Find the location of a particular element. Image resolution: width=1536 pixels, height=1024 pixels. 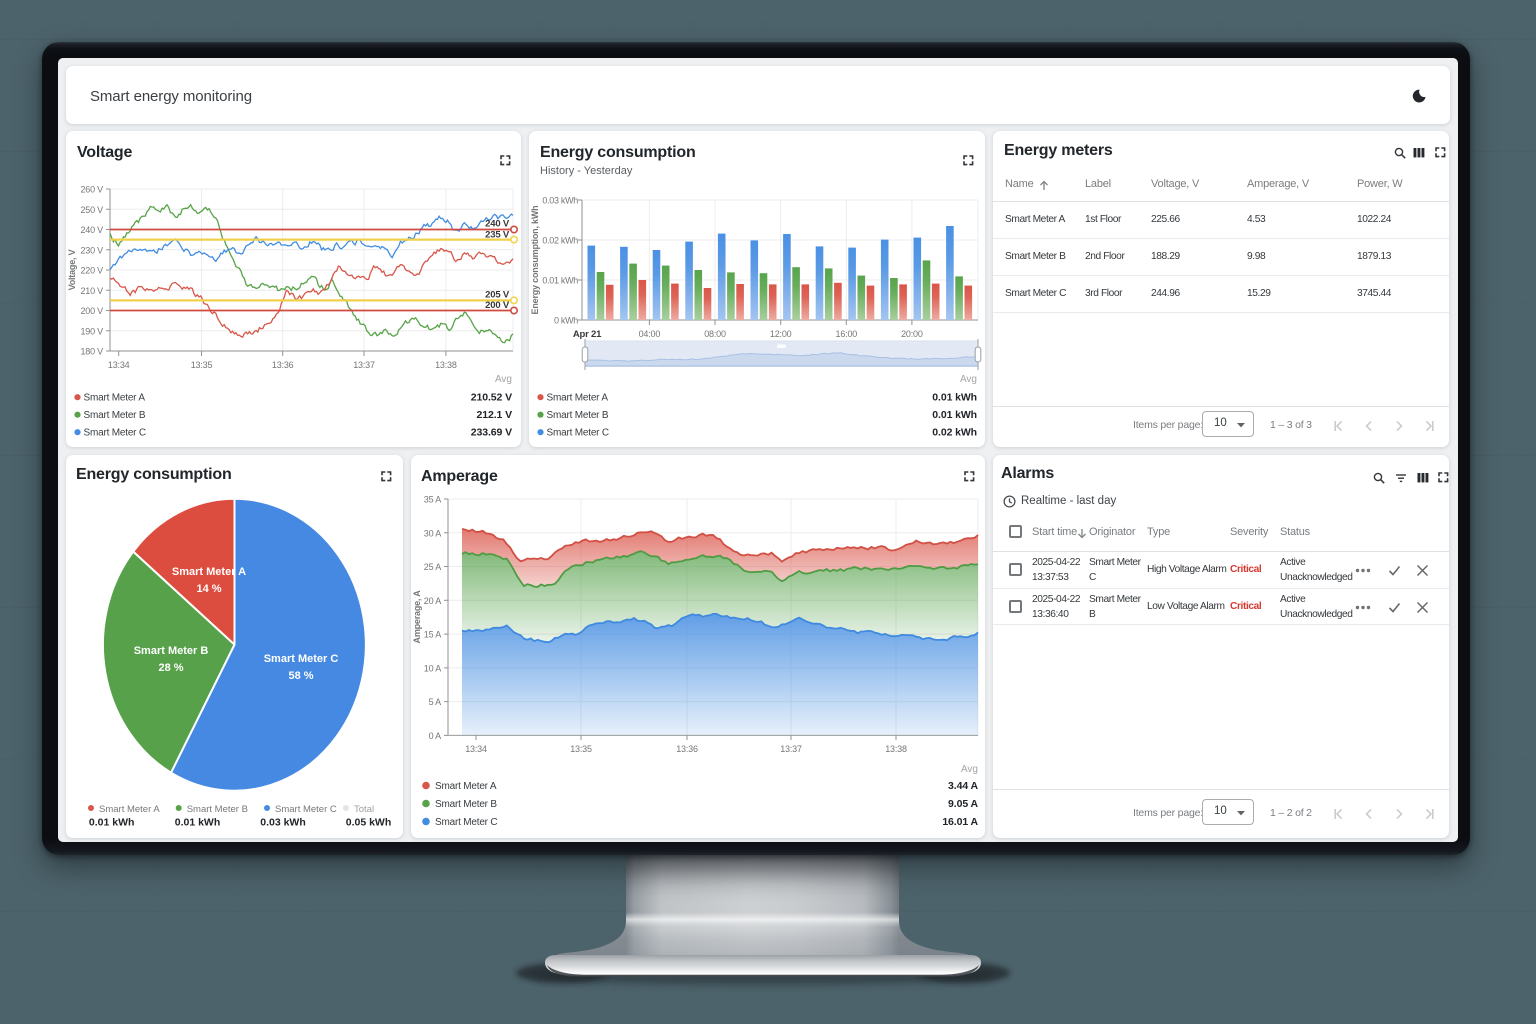

svg-text: 58 % is located at coordinates (300, 676).